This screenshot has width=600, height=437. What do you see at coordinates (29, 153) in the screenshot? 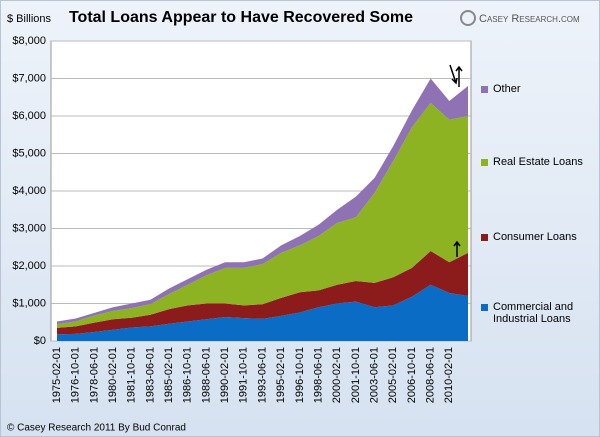
I see `y-tick-label: $5,000` at bounding box center [29, 153].